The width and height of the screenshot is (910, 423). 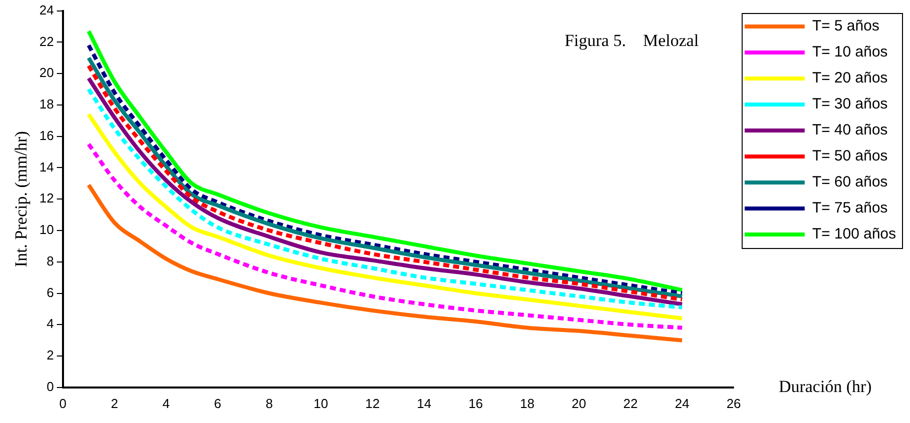 I want to click on y-axis-title: Int. Precip. (mm/hr), so click(x=21, y=199).